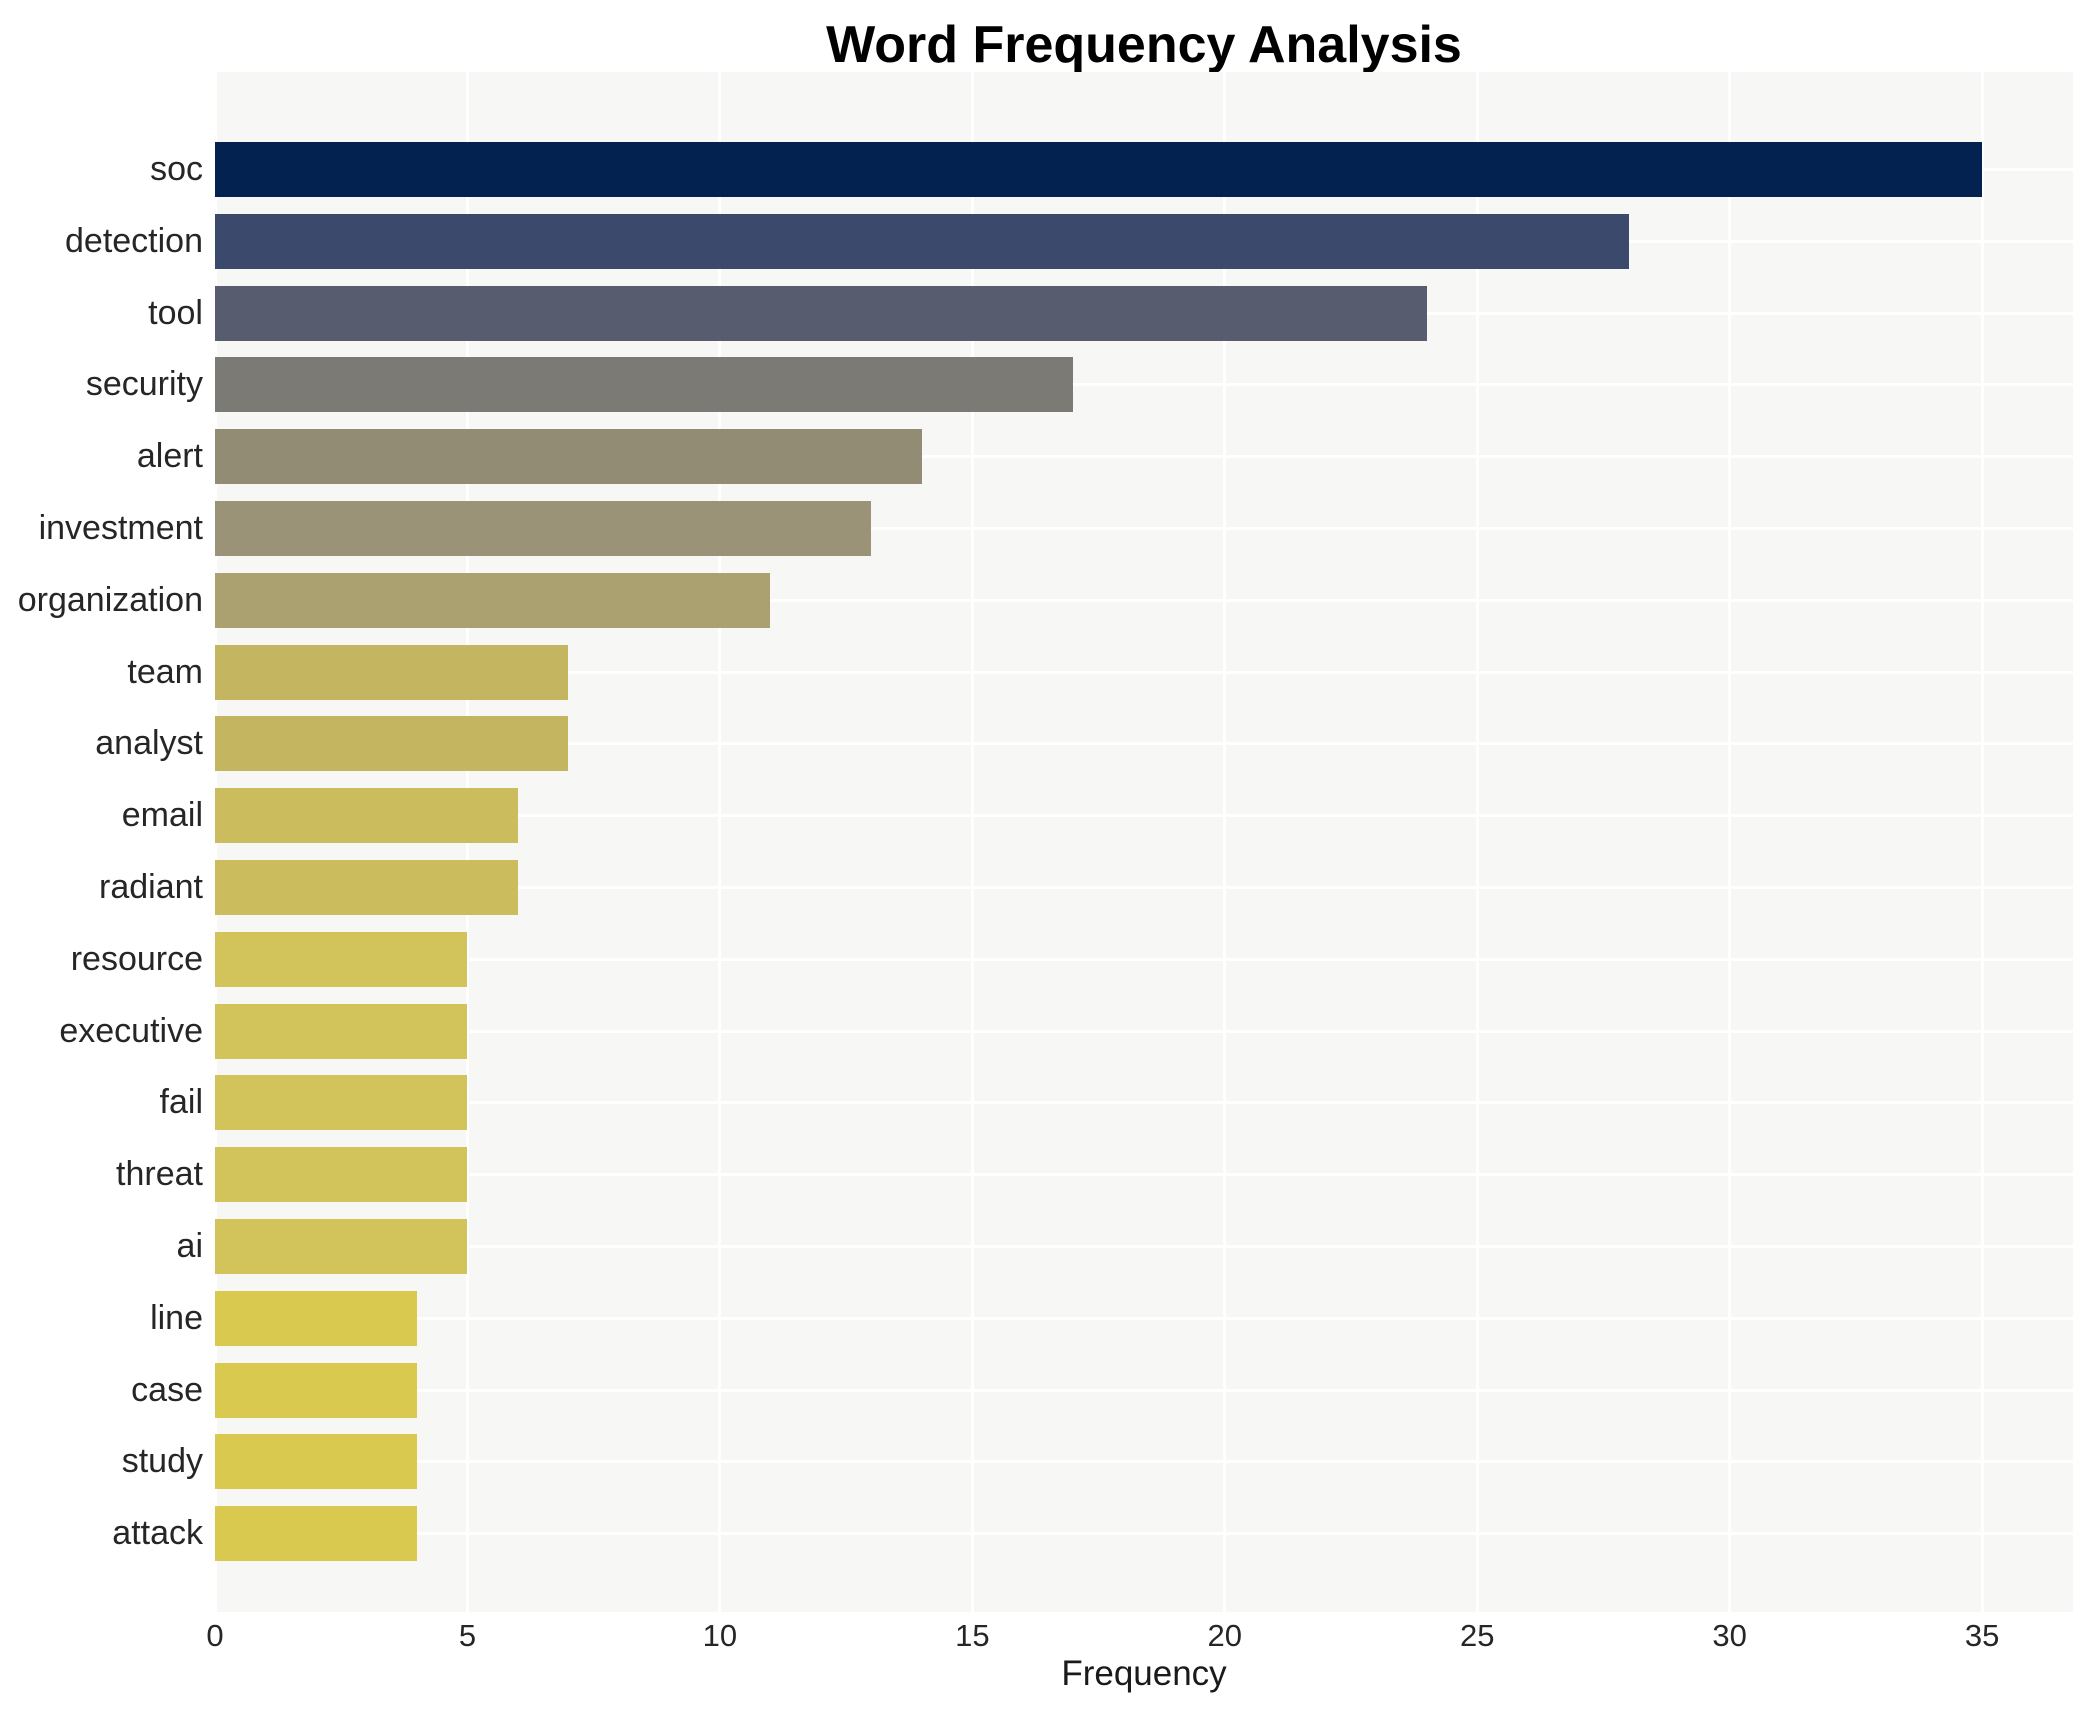 Image resolution: width=2091 pixels, height=1710 pixels. Describe the element at coordinates (149, 743) in the screenshot. I see `y-label-analyst: analyst` at that location.